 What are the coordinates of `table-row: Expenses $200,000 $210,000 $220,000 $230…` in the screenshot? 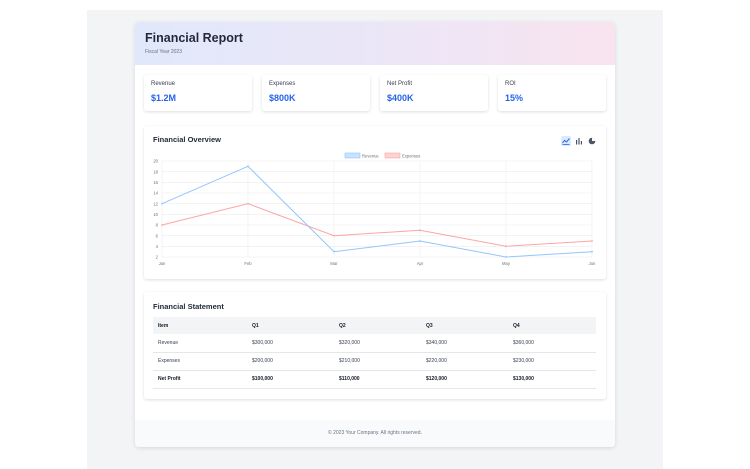 It's located at (374, 361).